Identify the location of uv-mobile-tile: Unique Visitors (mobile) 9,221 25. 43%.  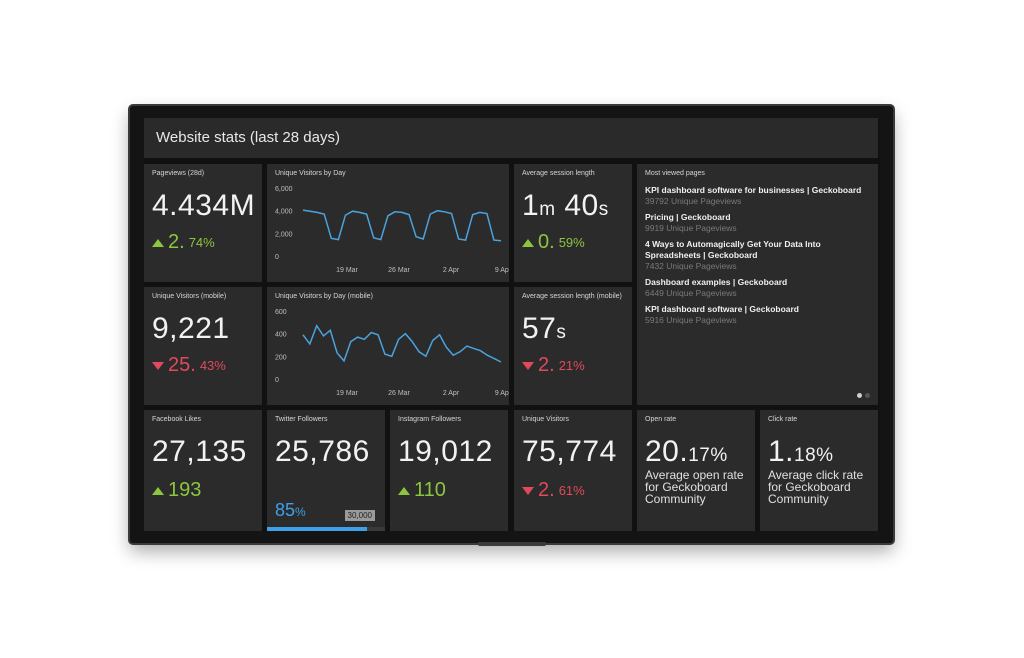
(203, 346).